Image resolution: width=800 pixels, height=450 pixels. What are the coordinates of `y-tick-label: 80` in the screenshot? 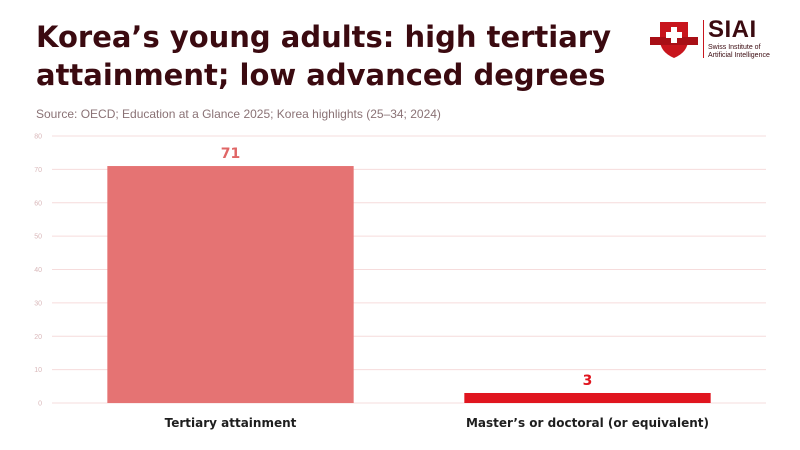 It's located at (38, 137).